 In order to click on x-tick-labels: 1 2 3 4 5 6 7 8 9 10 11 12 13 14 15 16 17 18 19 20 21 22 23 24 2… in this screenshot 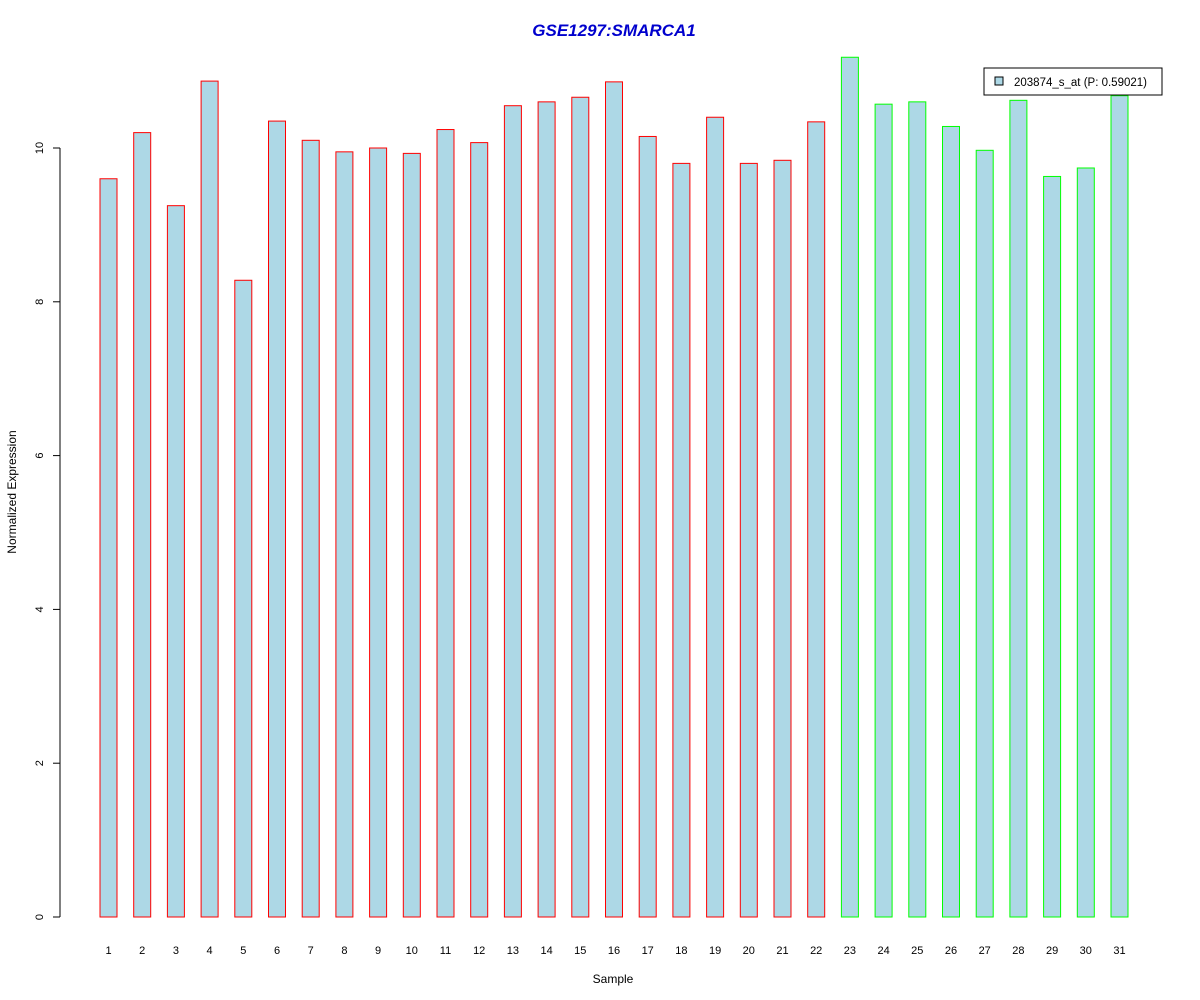, I will do `click(615, 951)`.